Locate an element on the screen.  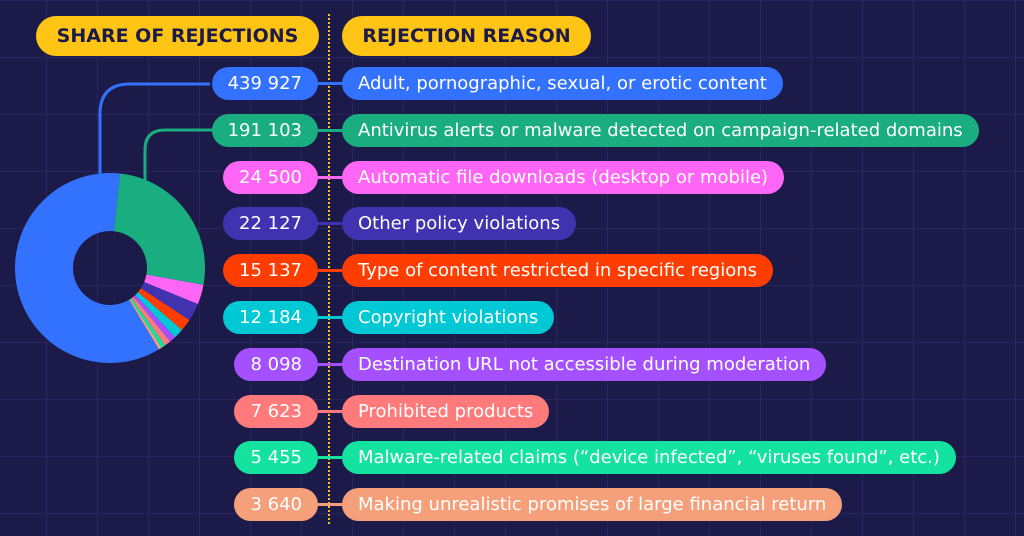
value-pill: 15 137 is located at coordinates (270, 271).